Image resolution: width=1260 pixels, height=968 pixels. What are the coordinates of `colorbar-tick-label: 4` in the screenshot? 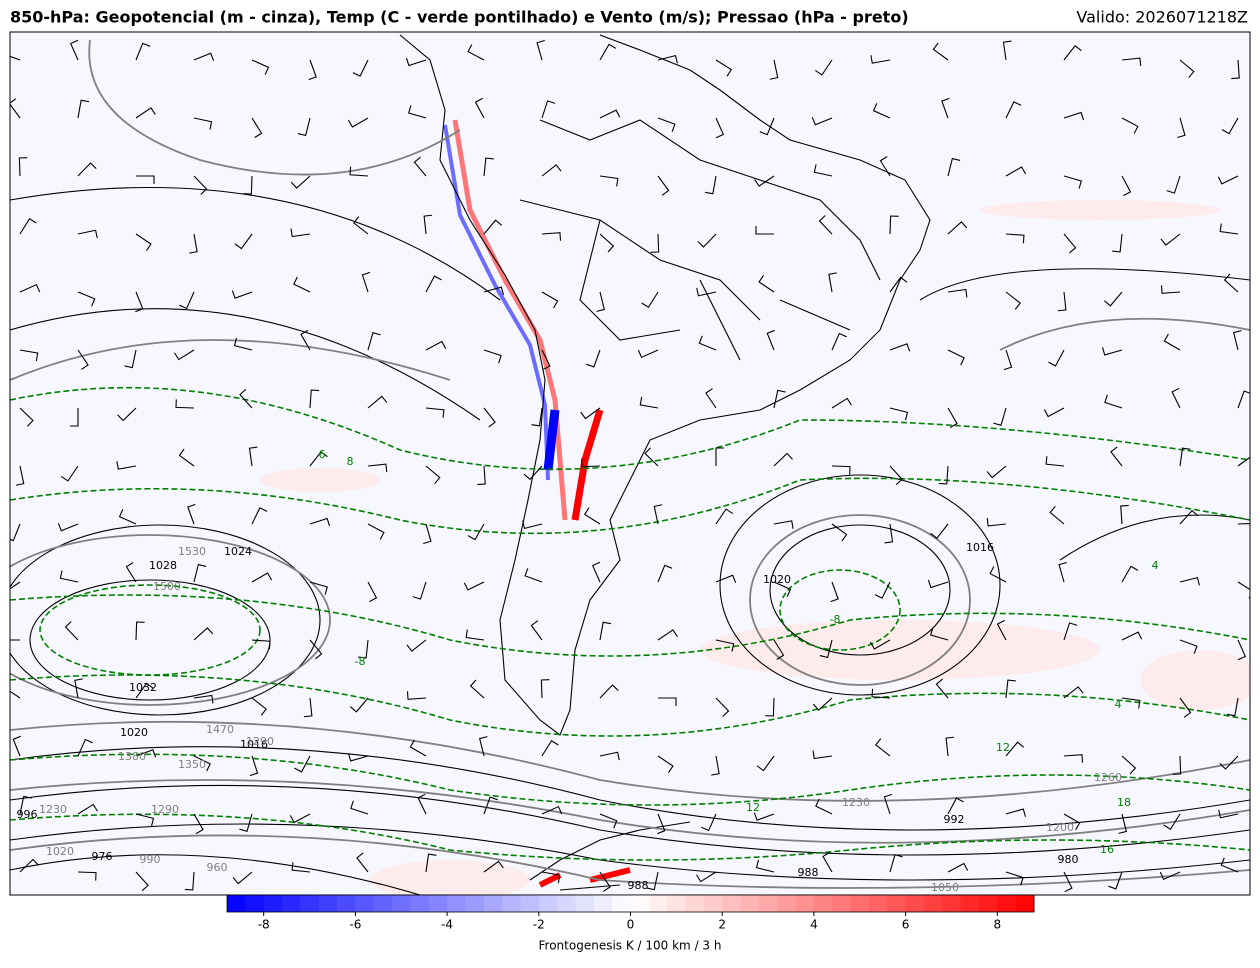 It's located at (814, 925).